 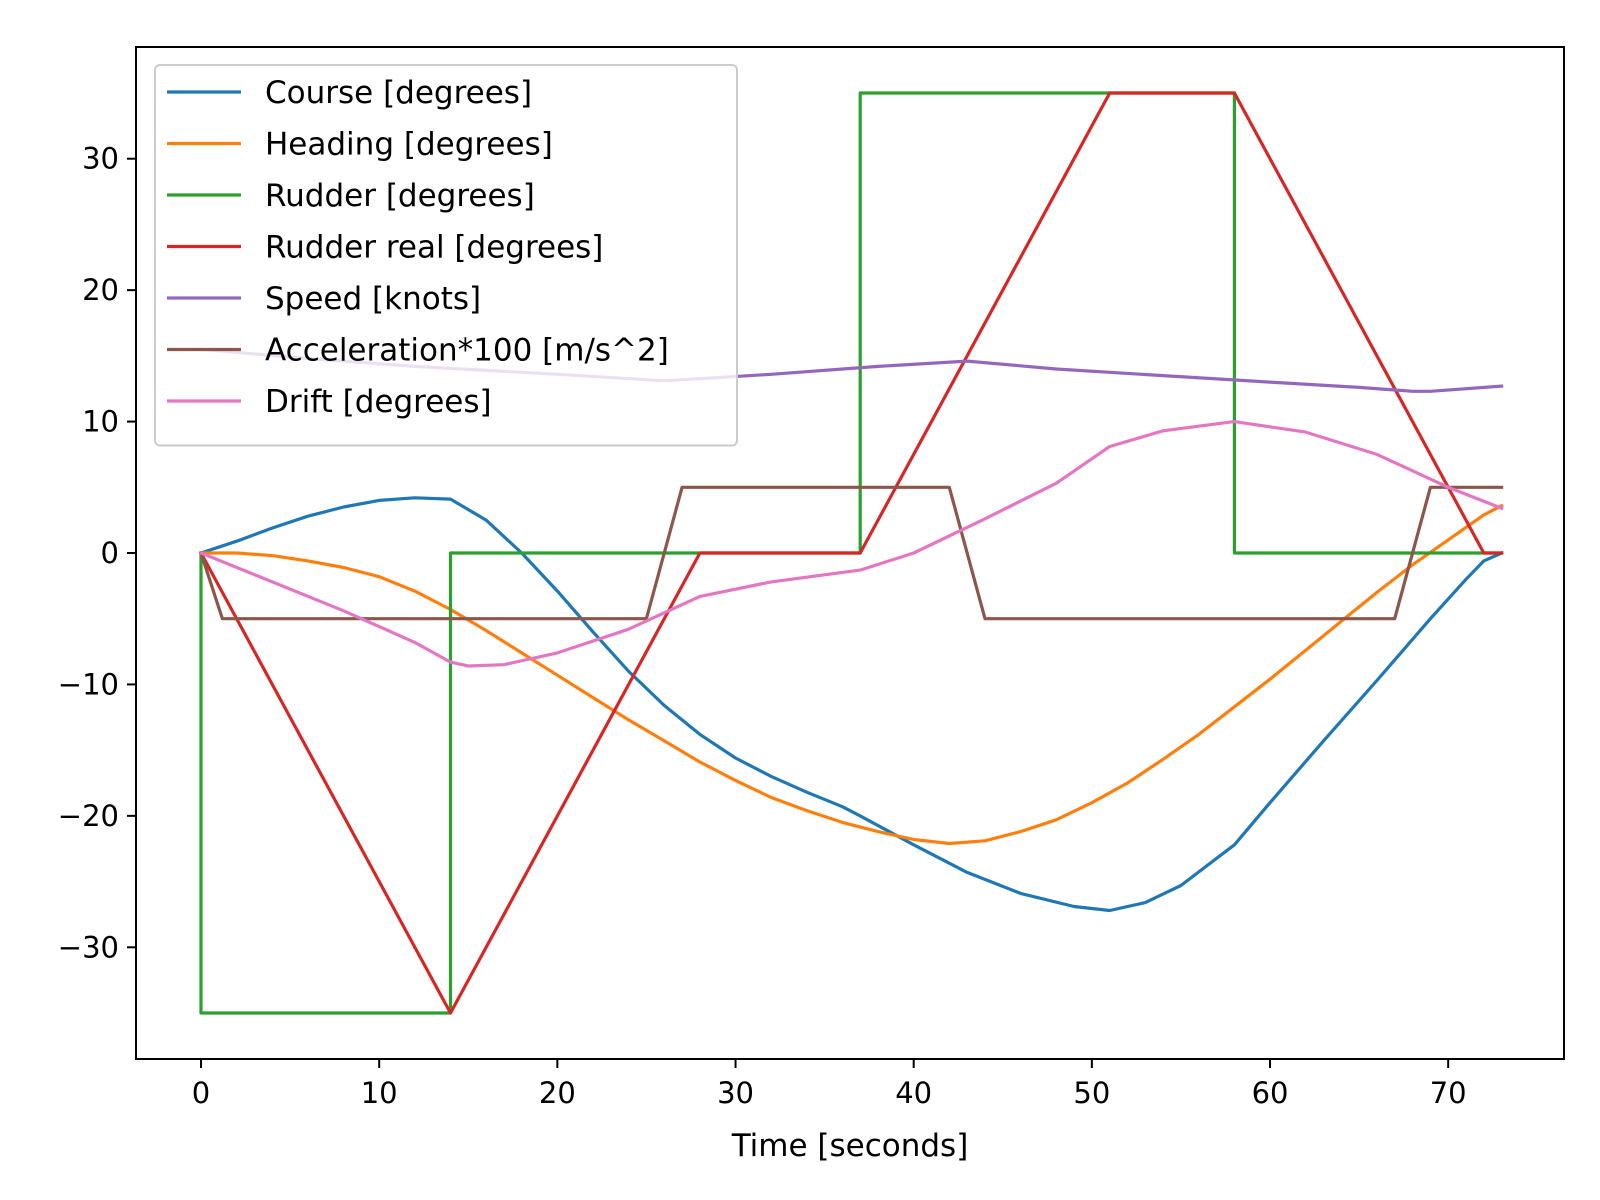 I want to click on x-tick-label: 20, so click(x=557, y=1093).